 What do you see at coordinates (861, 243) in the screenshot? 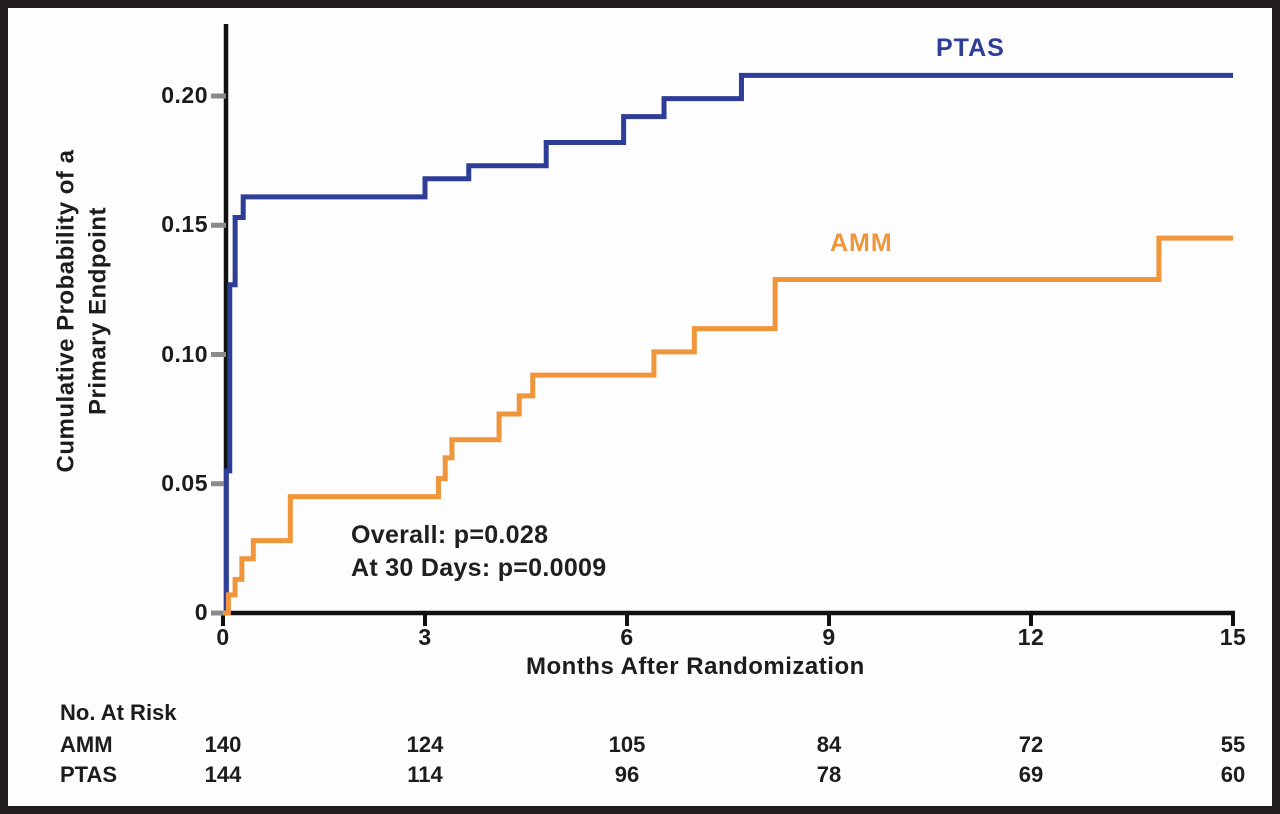
I see `legend-label-amm: AMM` at bounding box center [861, 243].